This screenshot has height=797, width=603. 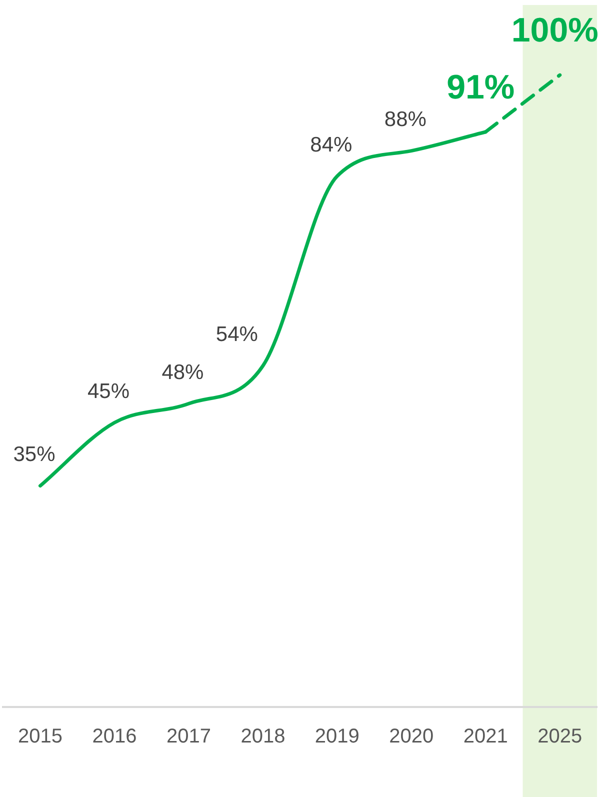 I want to click on x-tick-label: 2020, so click(x=411, y=737).